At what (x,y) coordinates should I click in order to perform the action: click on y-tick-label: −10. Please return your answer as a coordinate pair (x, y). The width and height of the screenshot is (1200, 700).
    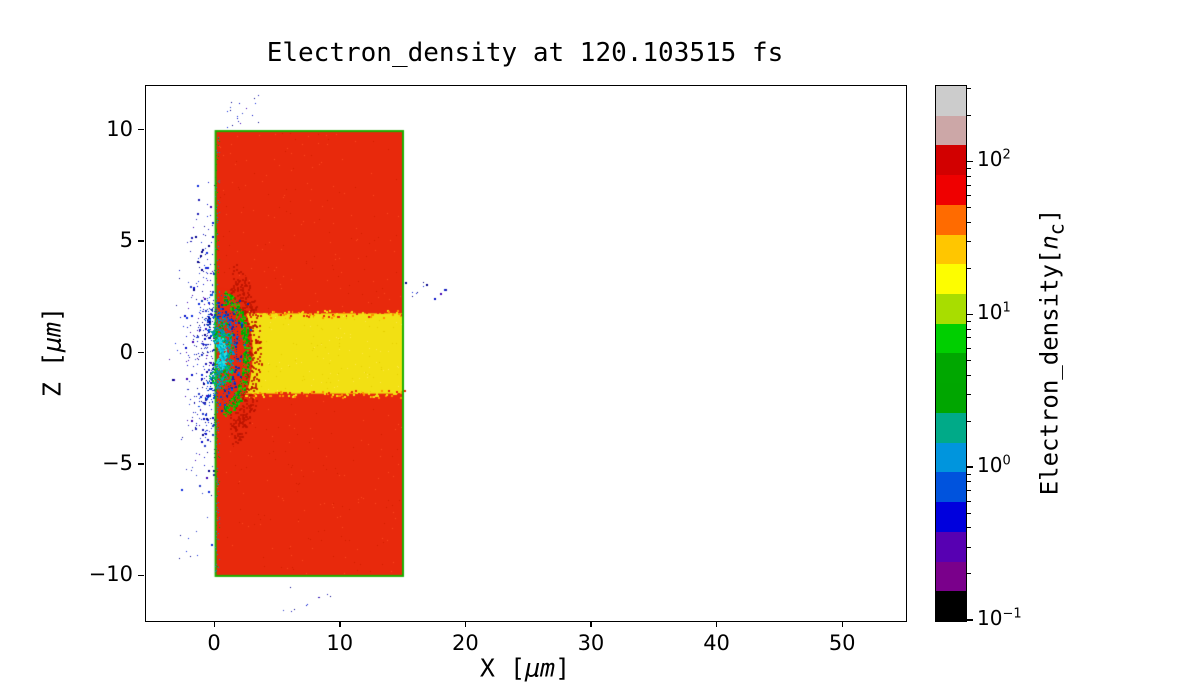
    Looking at the image, I should click on (110, 574).